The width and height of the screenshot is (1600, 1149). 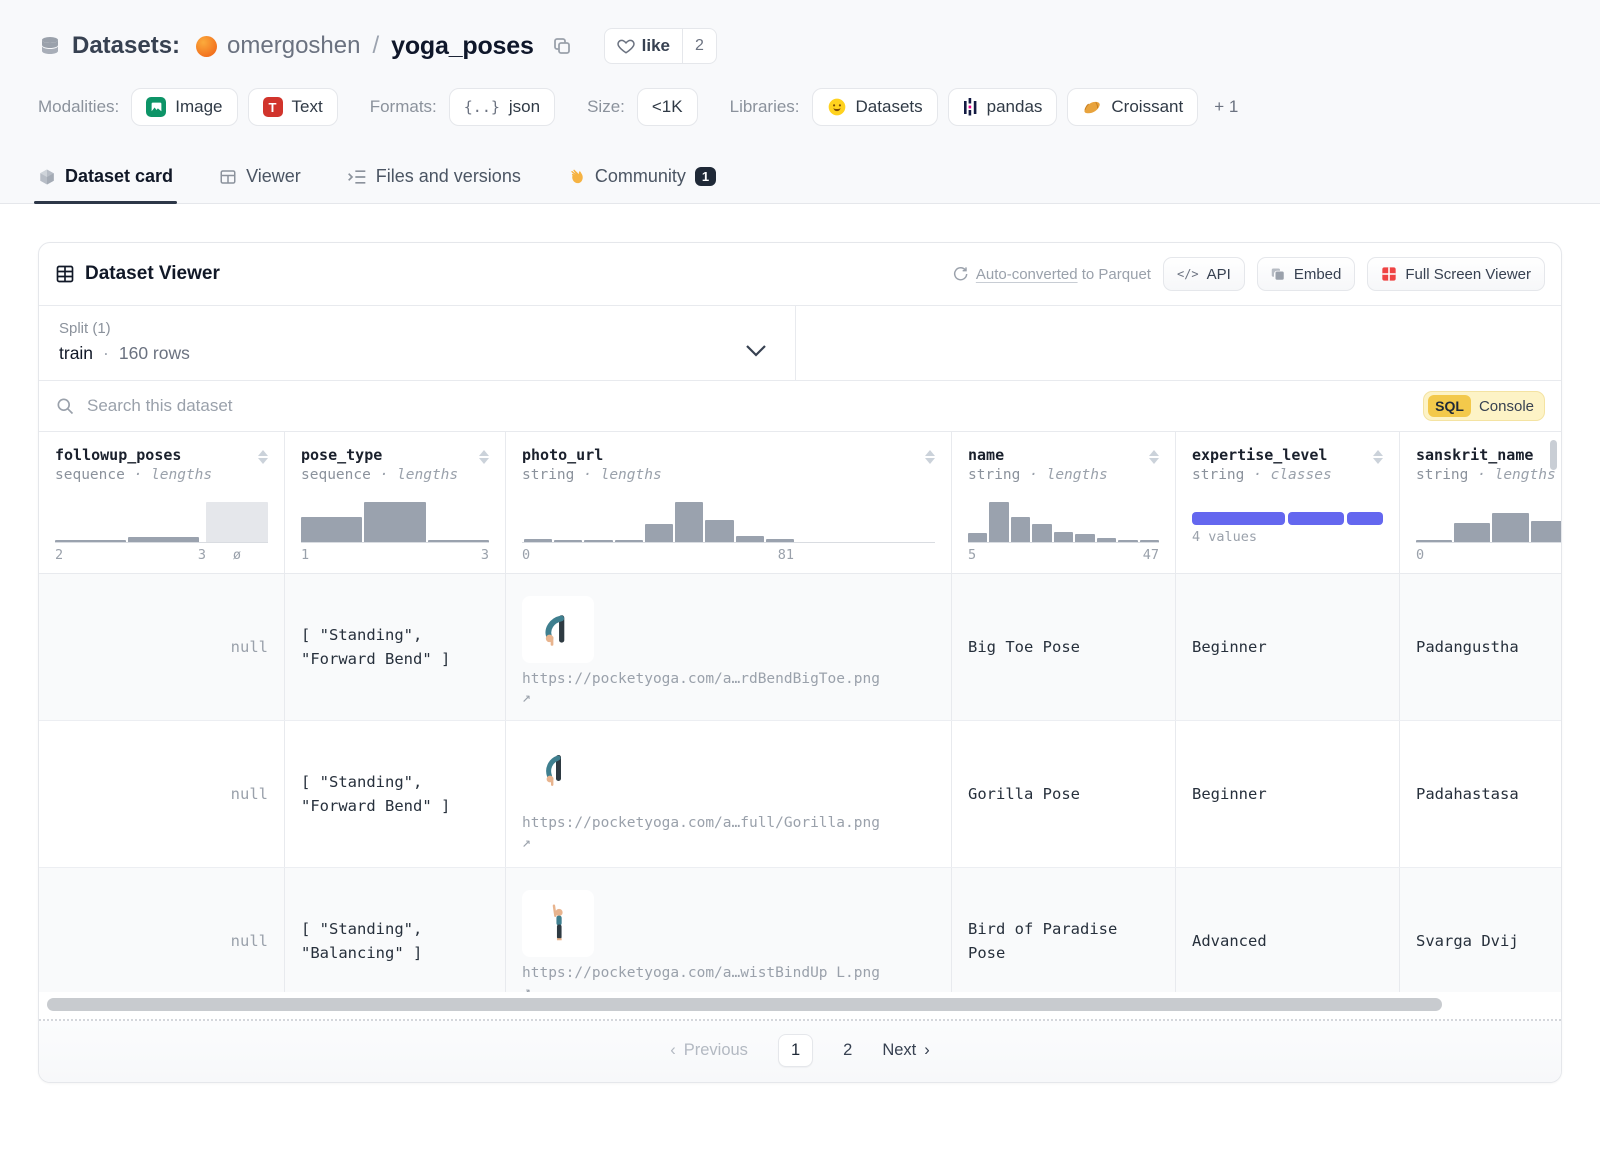 I want to click on sql-console-label: Console, so click(x=1506, y=406).